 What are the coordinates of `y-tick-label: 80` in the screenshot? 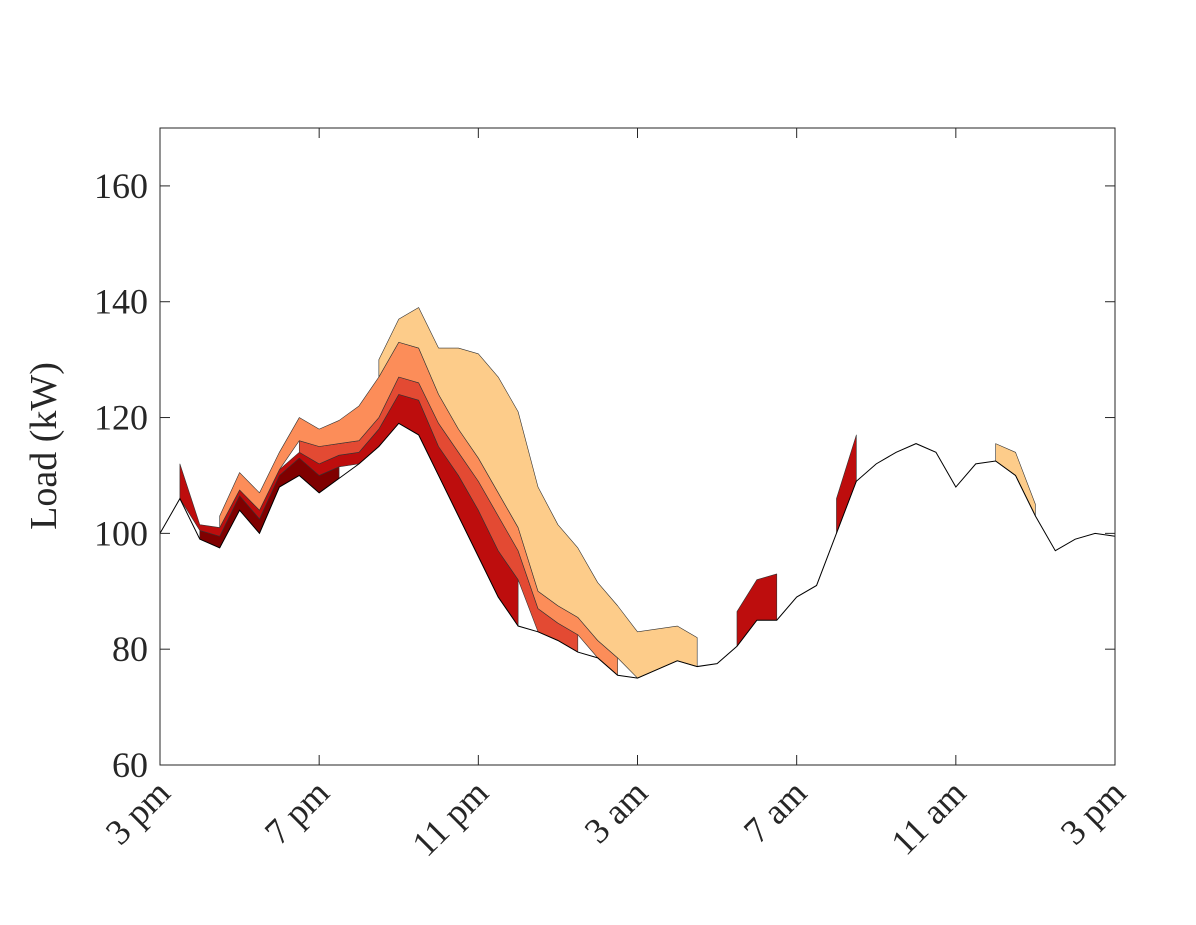 It's located at (130, 649).